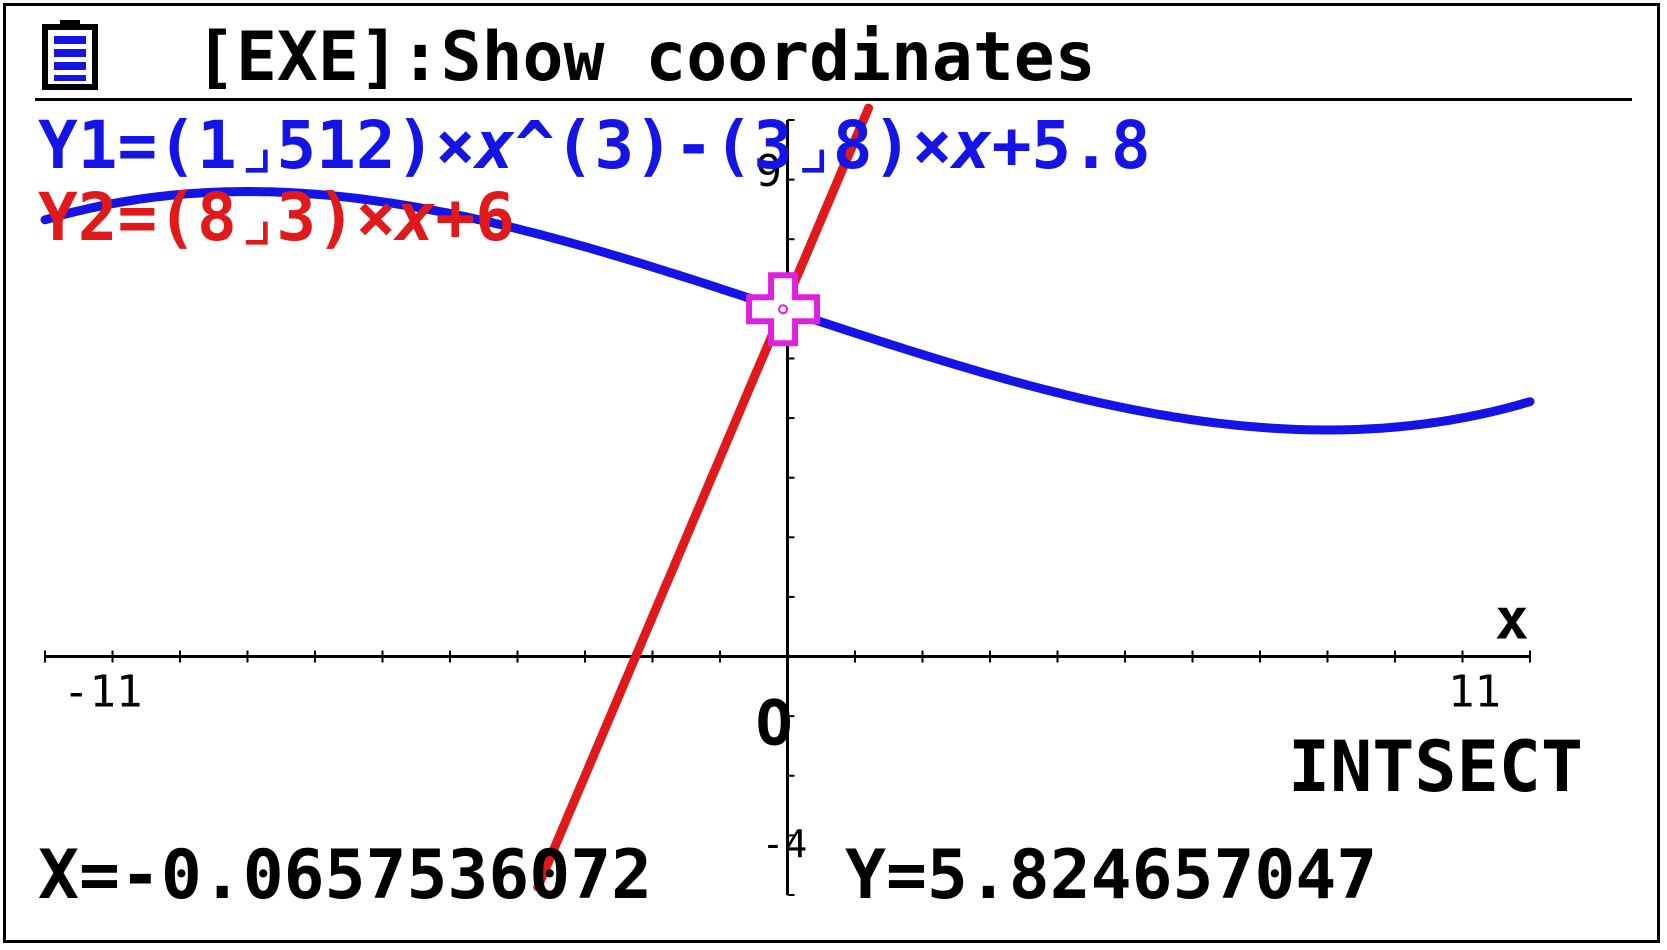  What do you see at coordinates (774, 723) in the screenshot?
I see `origin-label: O` at bounding box center [774, 723].